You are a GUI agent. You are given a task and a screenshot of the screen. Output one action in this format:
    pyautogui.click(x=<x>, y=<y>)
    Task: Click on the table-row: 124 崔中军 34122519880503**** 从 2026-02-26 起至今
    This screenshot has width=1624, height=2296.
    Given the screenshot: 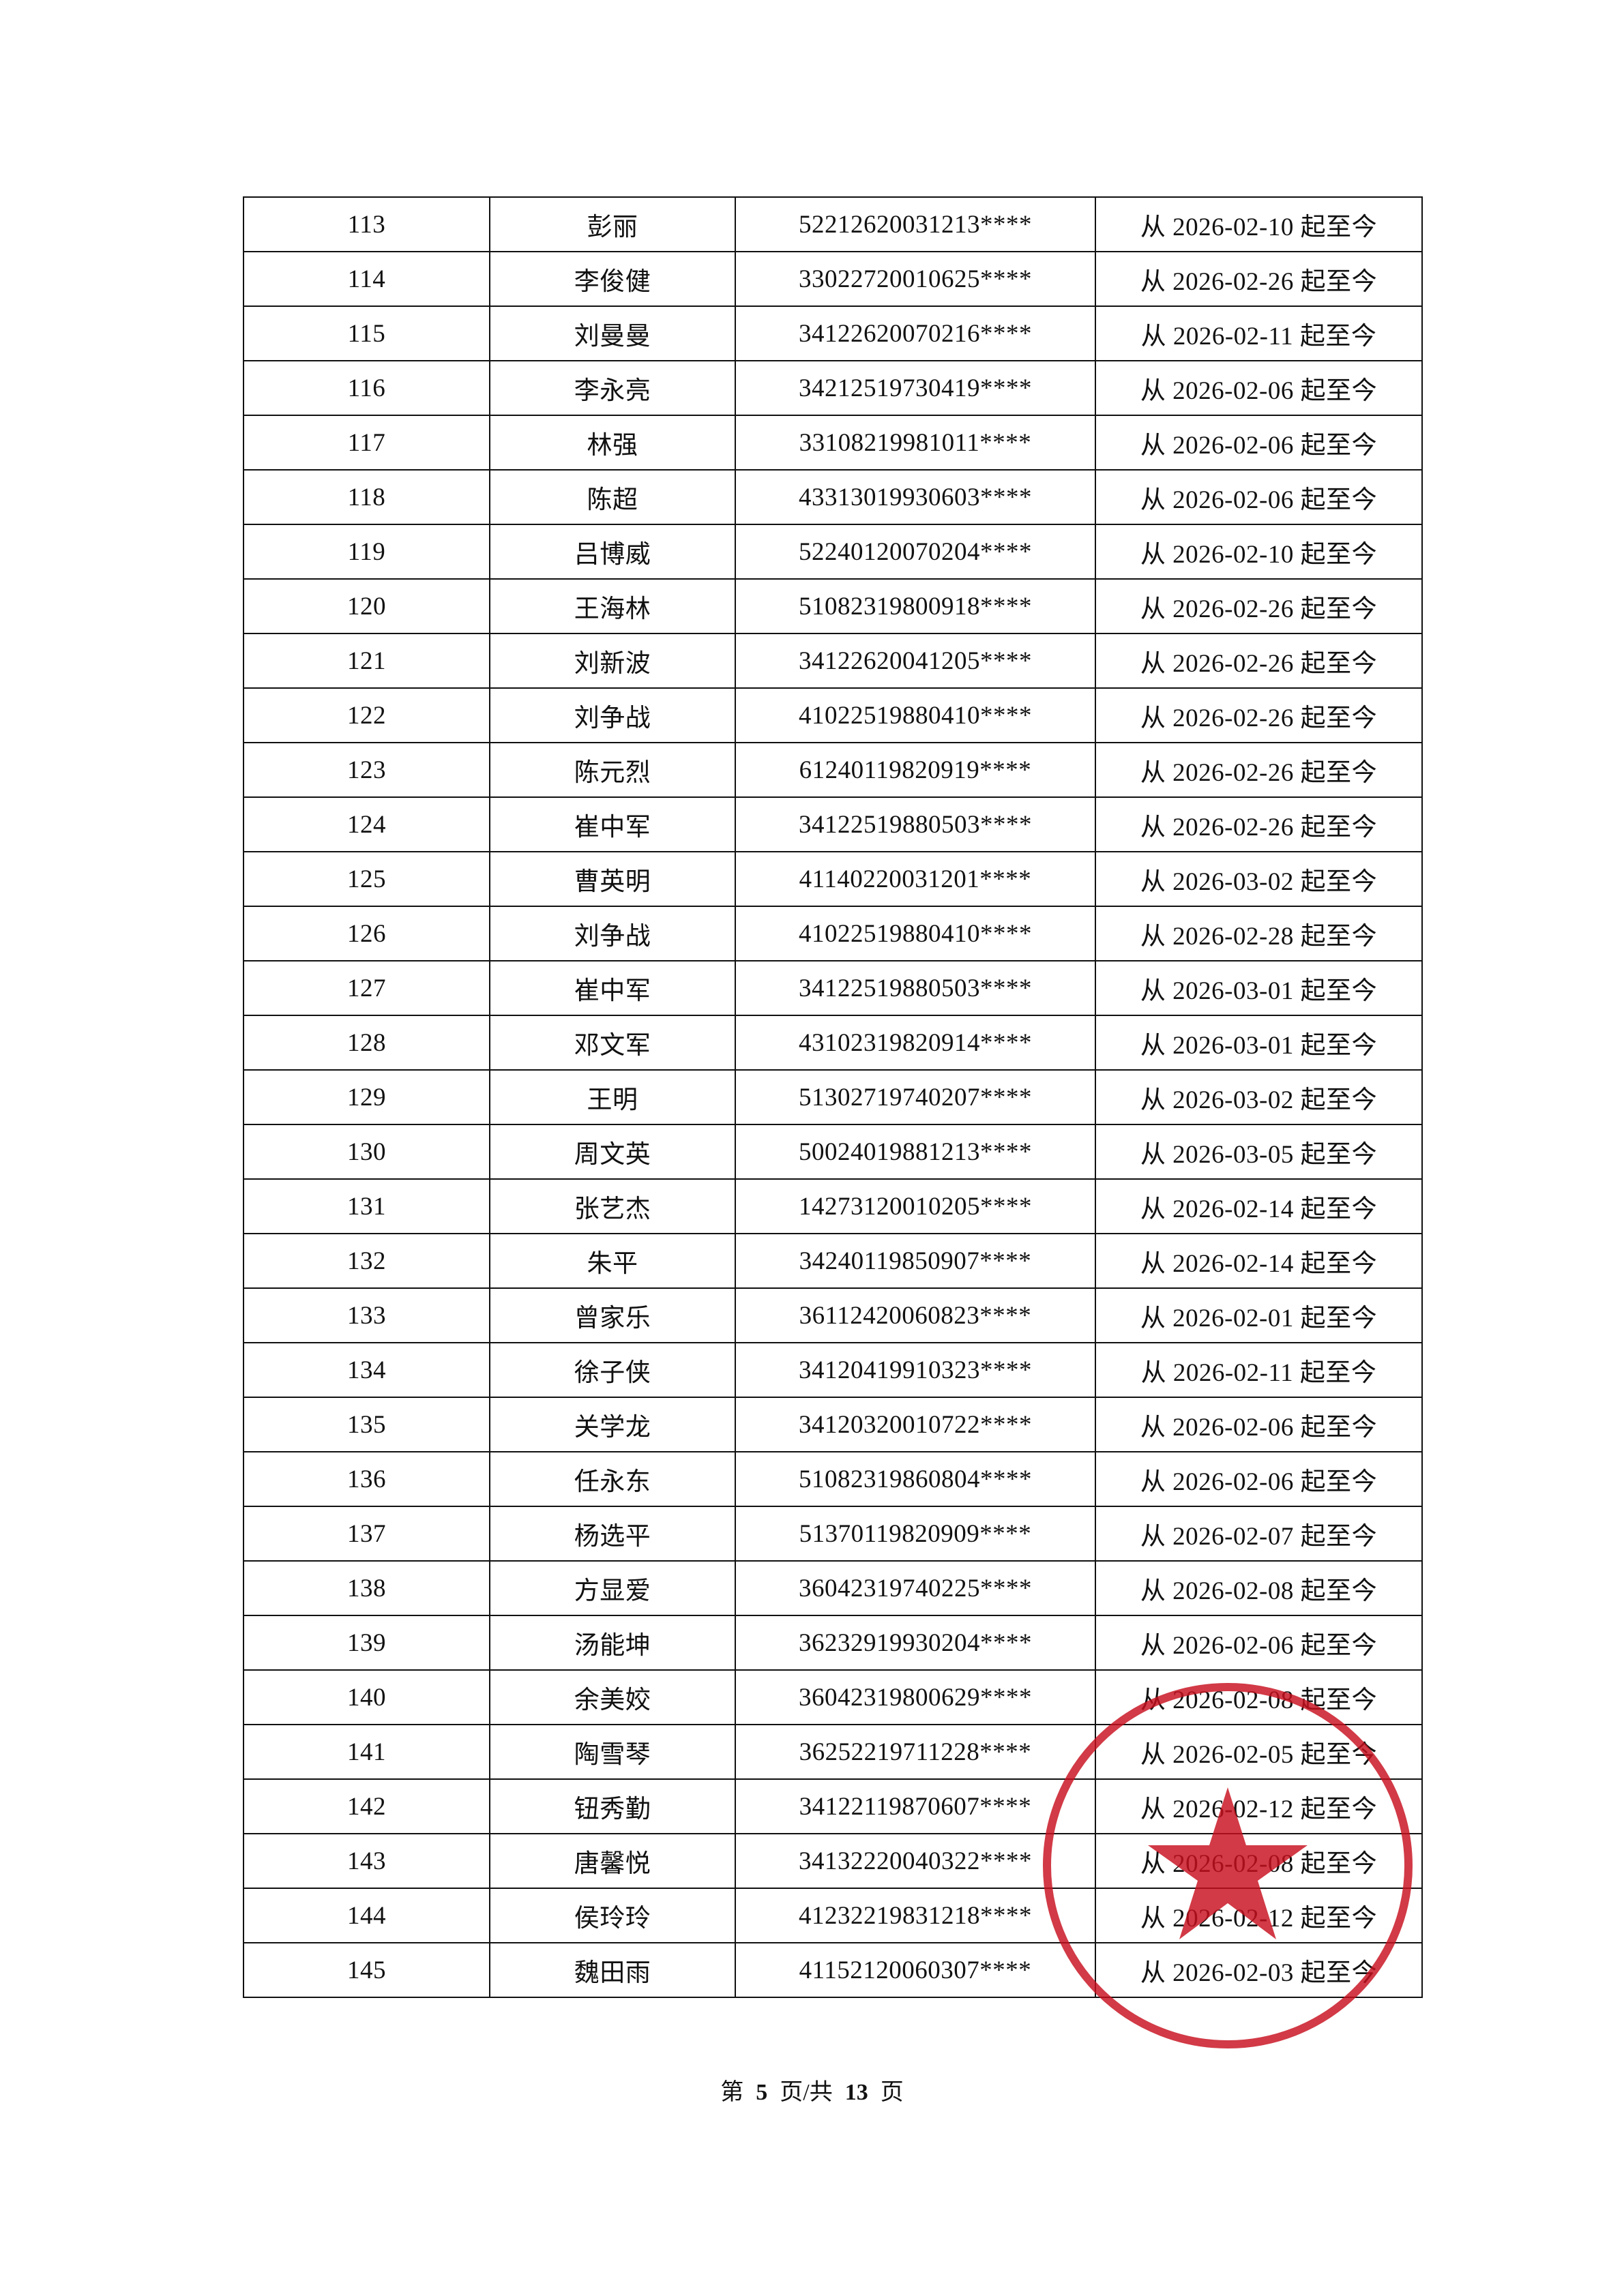 What is the action you would take?
    pyautogui.click(x=833, y=824)
    